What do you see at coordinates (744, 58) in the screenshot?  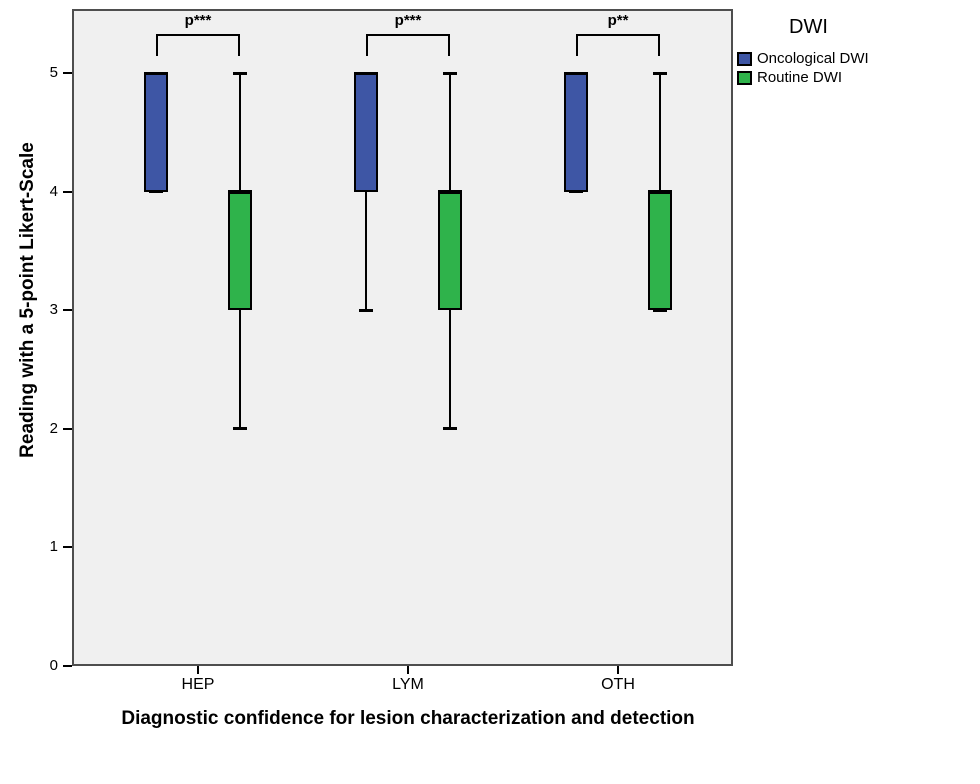 I see `oncological-dwi-swatch` at bounding box center [744, 58].